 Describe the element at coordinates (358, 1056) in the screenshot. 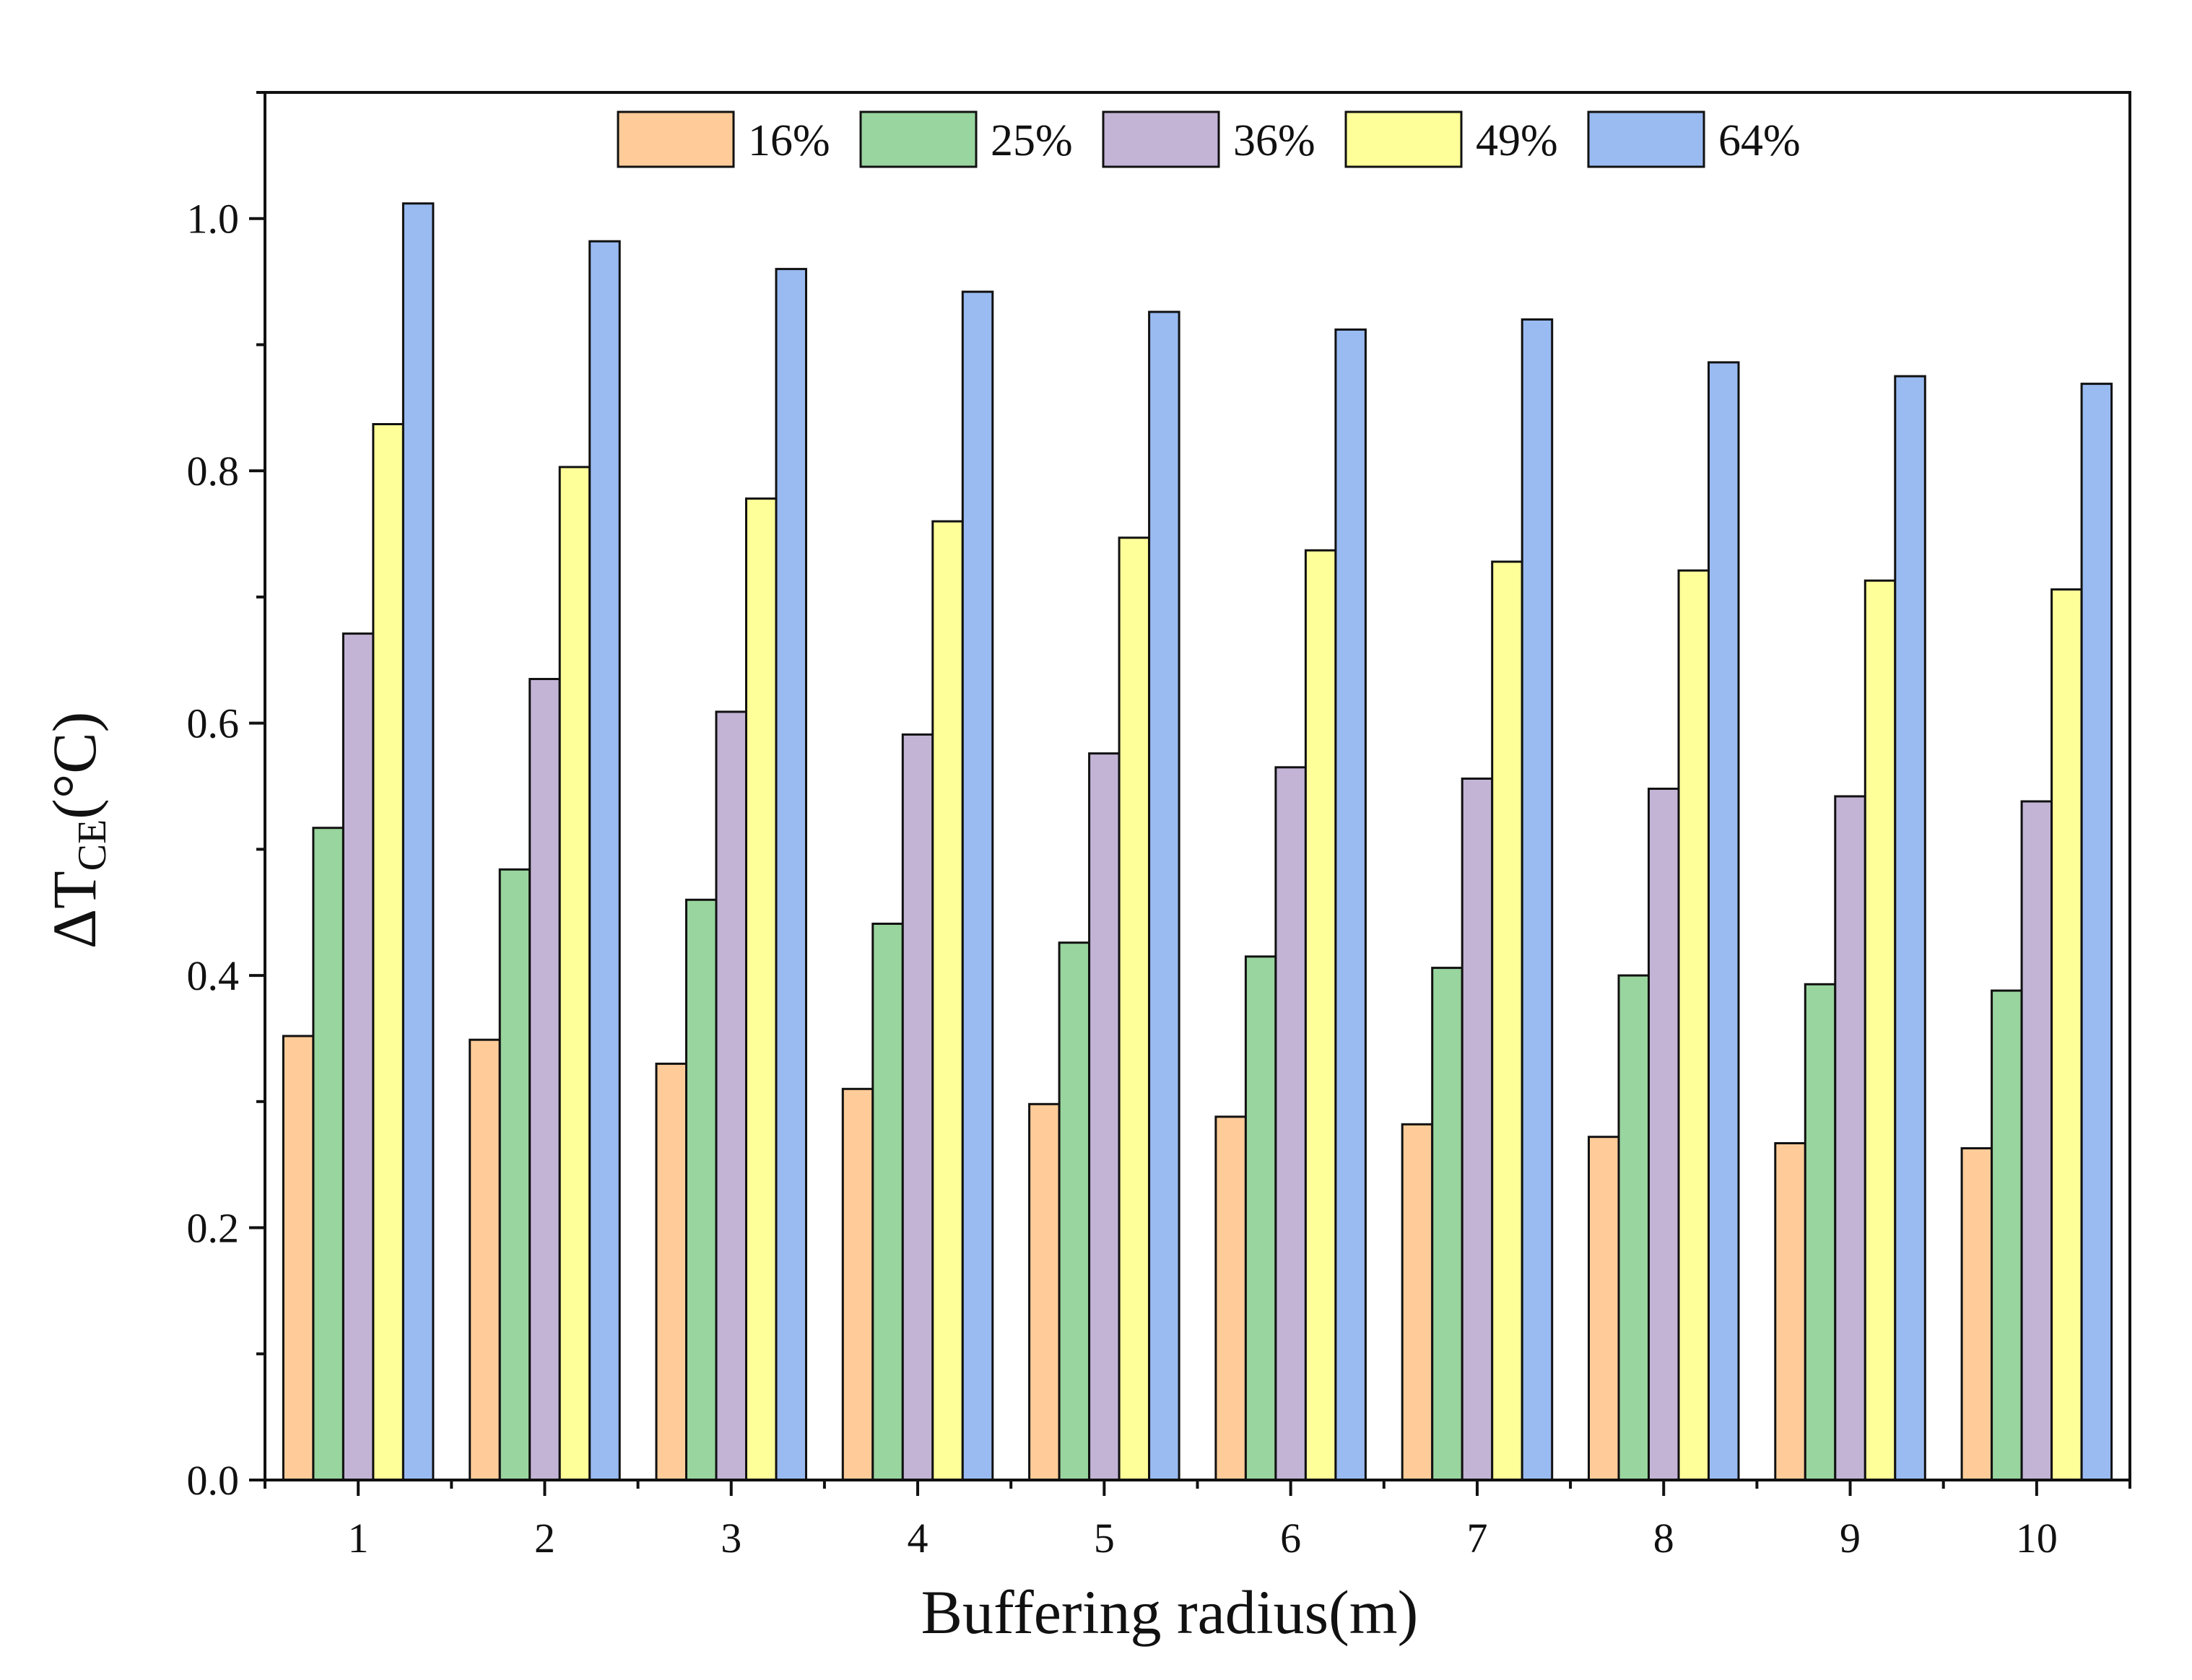

I see `bar-36pct-r1` at that location.